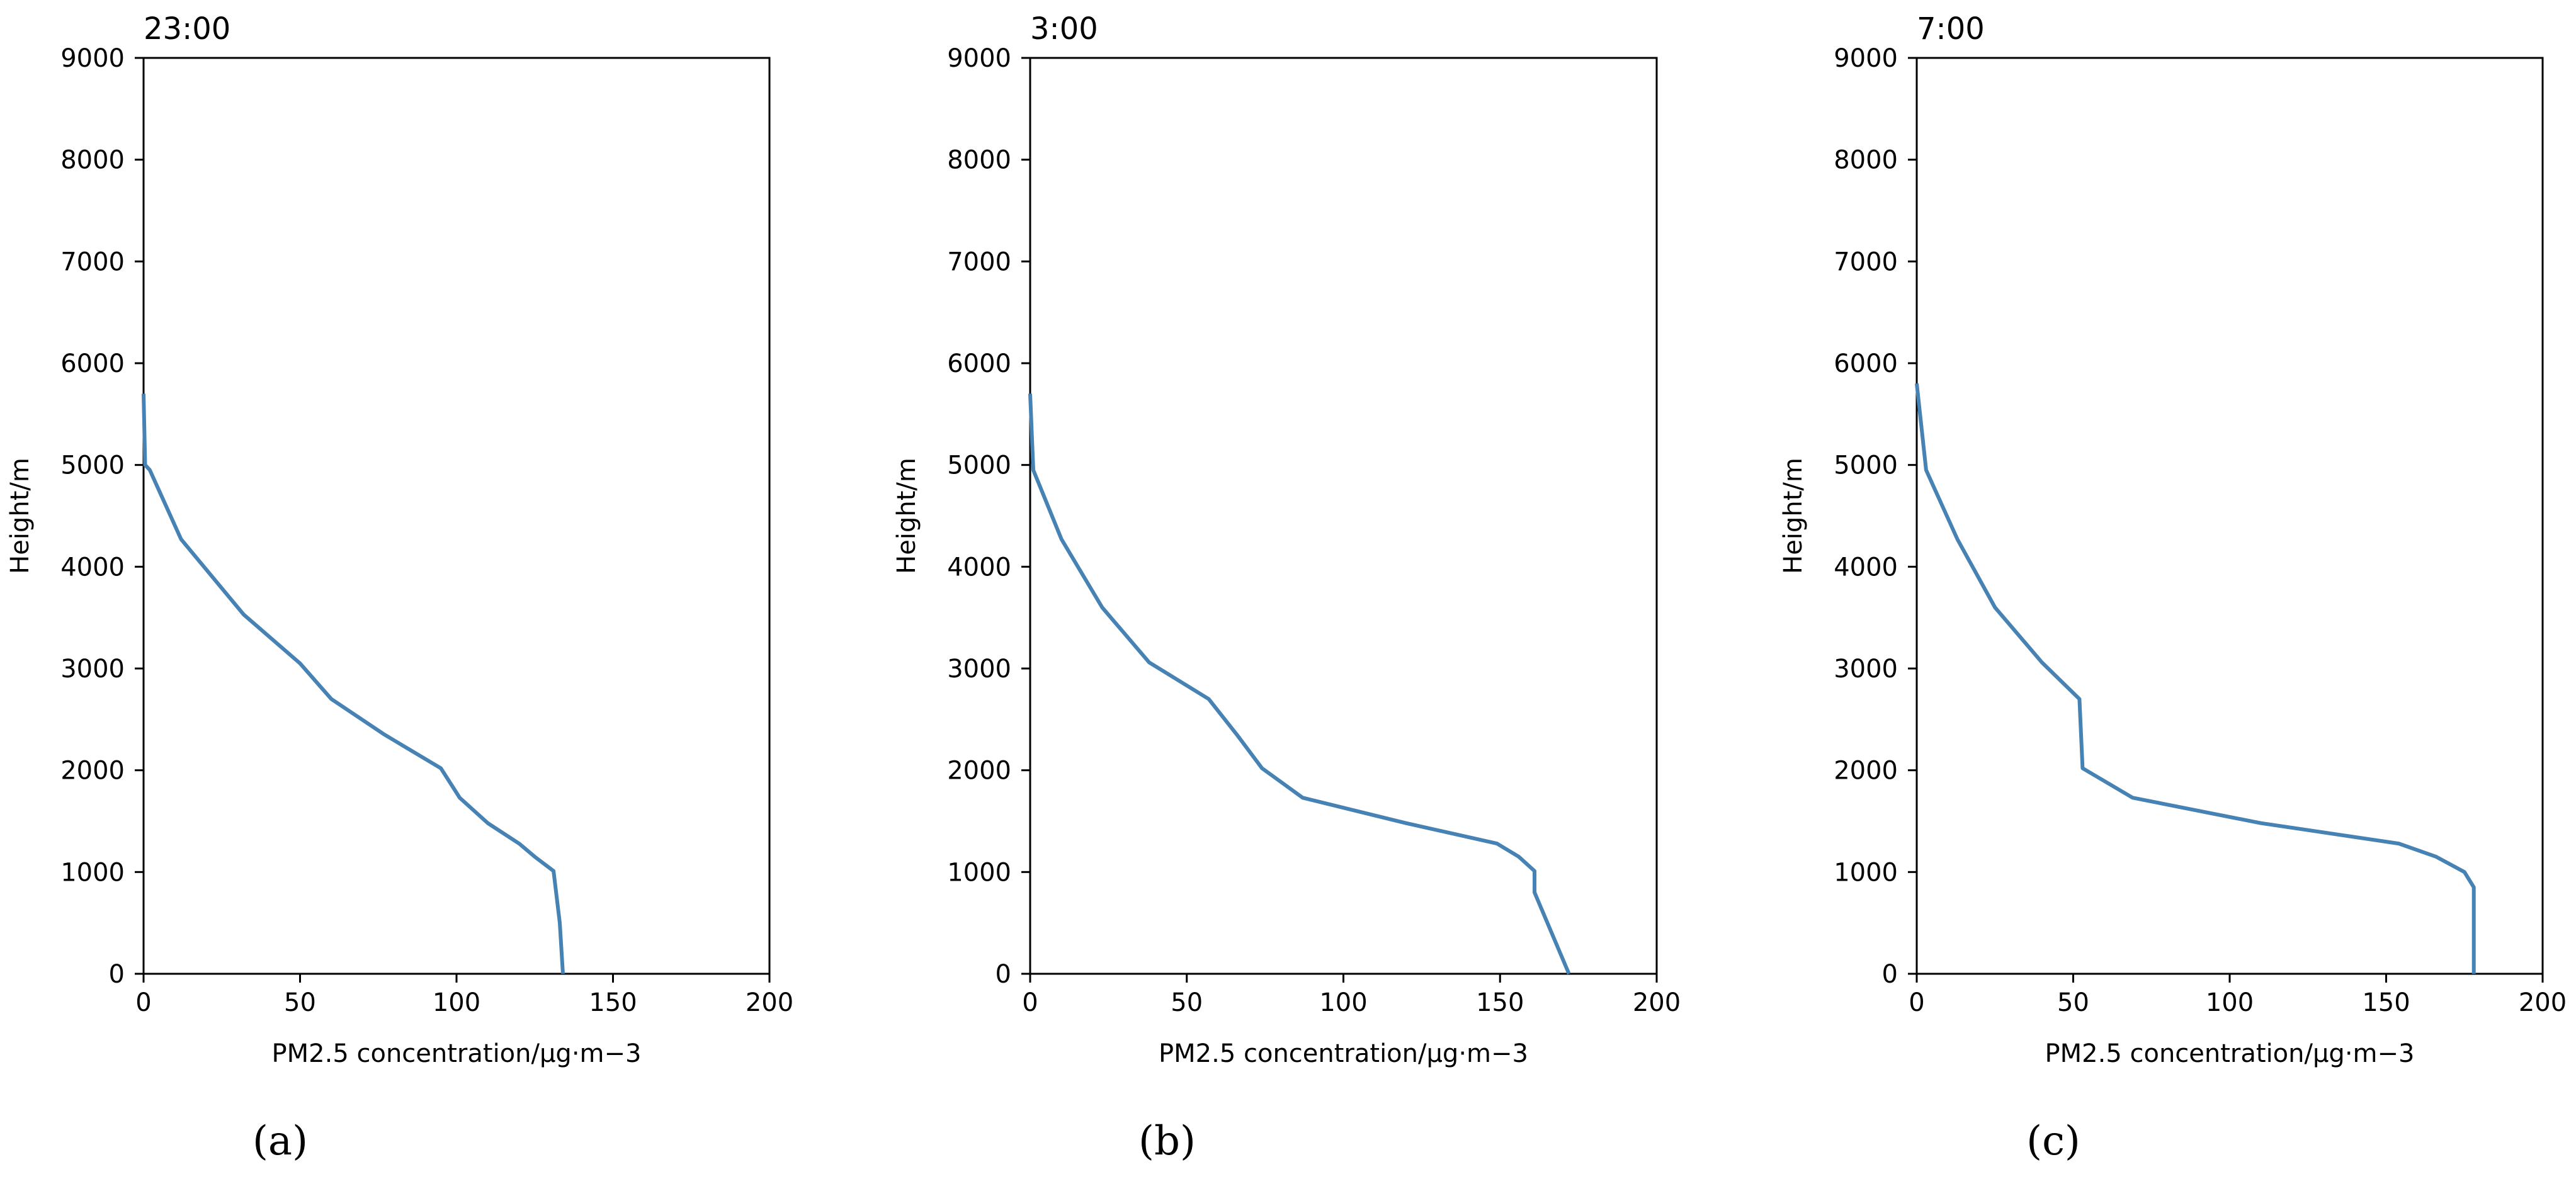 The image size is (2576, 1179). What do you see at coordinates (2053, 1141) in the screenshot?
I see `panel-label: (c)` at bounding box center [2053, 1141].